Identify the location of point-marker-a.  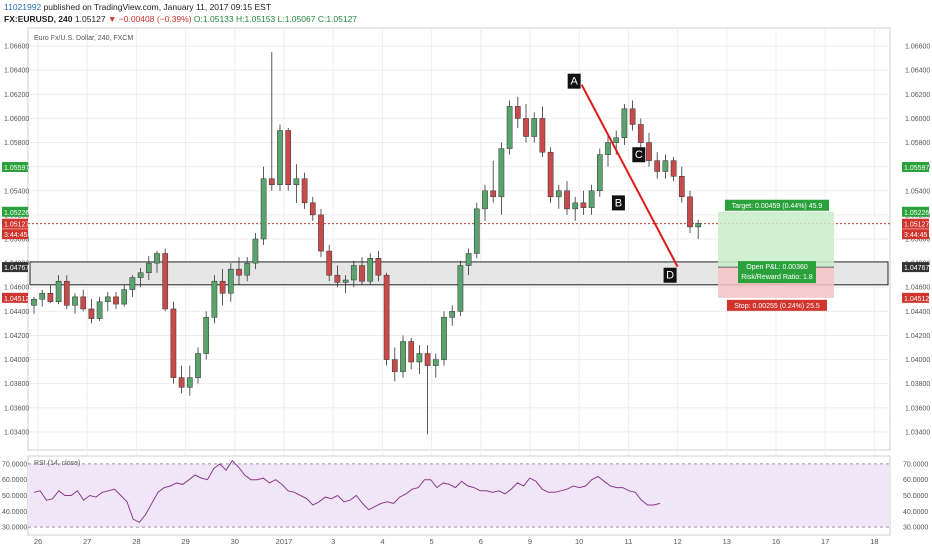
(574, 81).